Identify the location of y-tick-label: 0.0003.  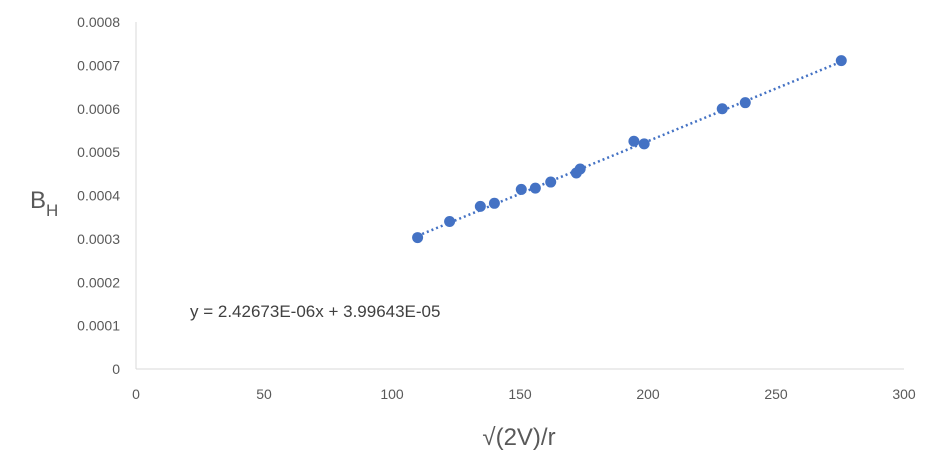
(98, 239).